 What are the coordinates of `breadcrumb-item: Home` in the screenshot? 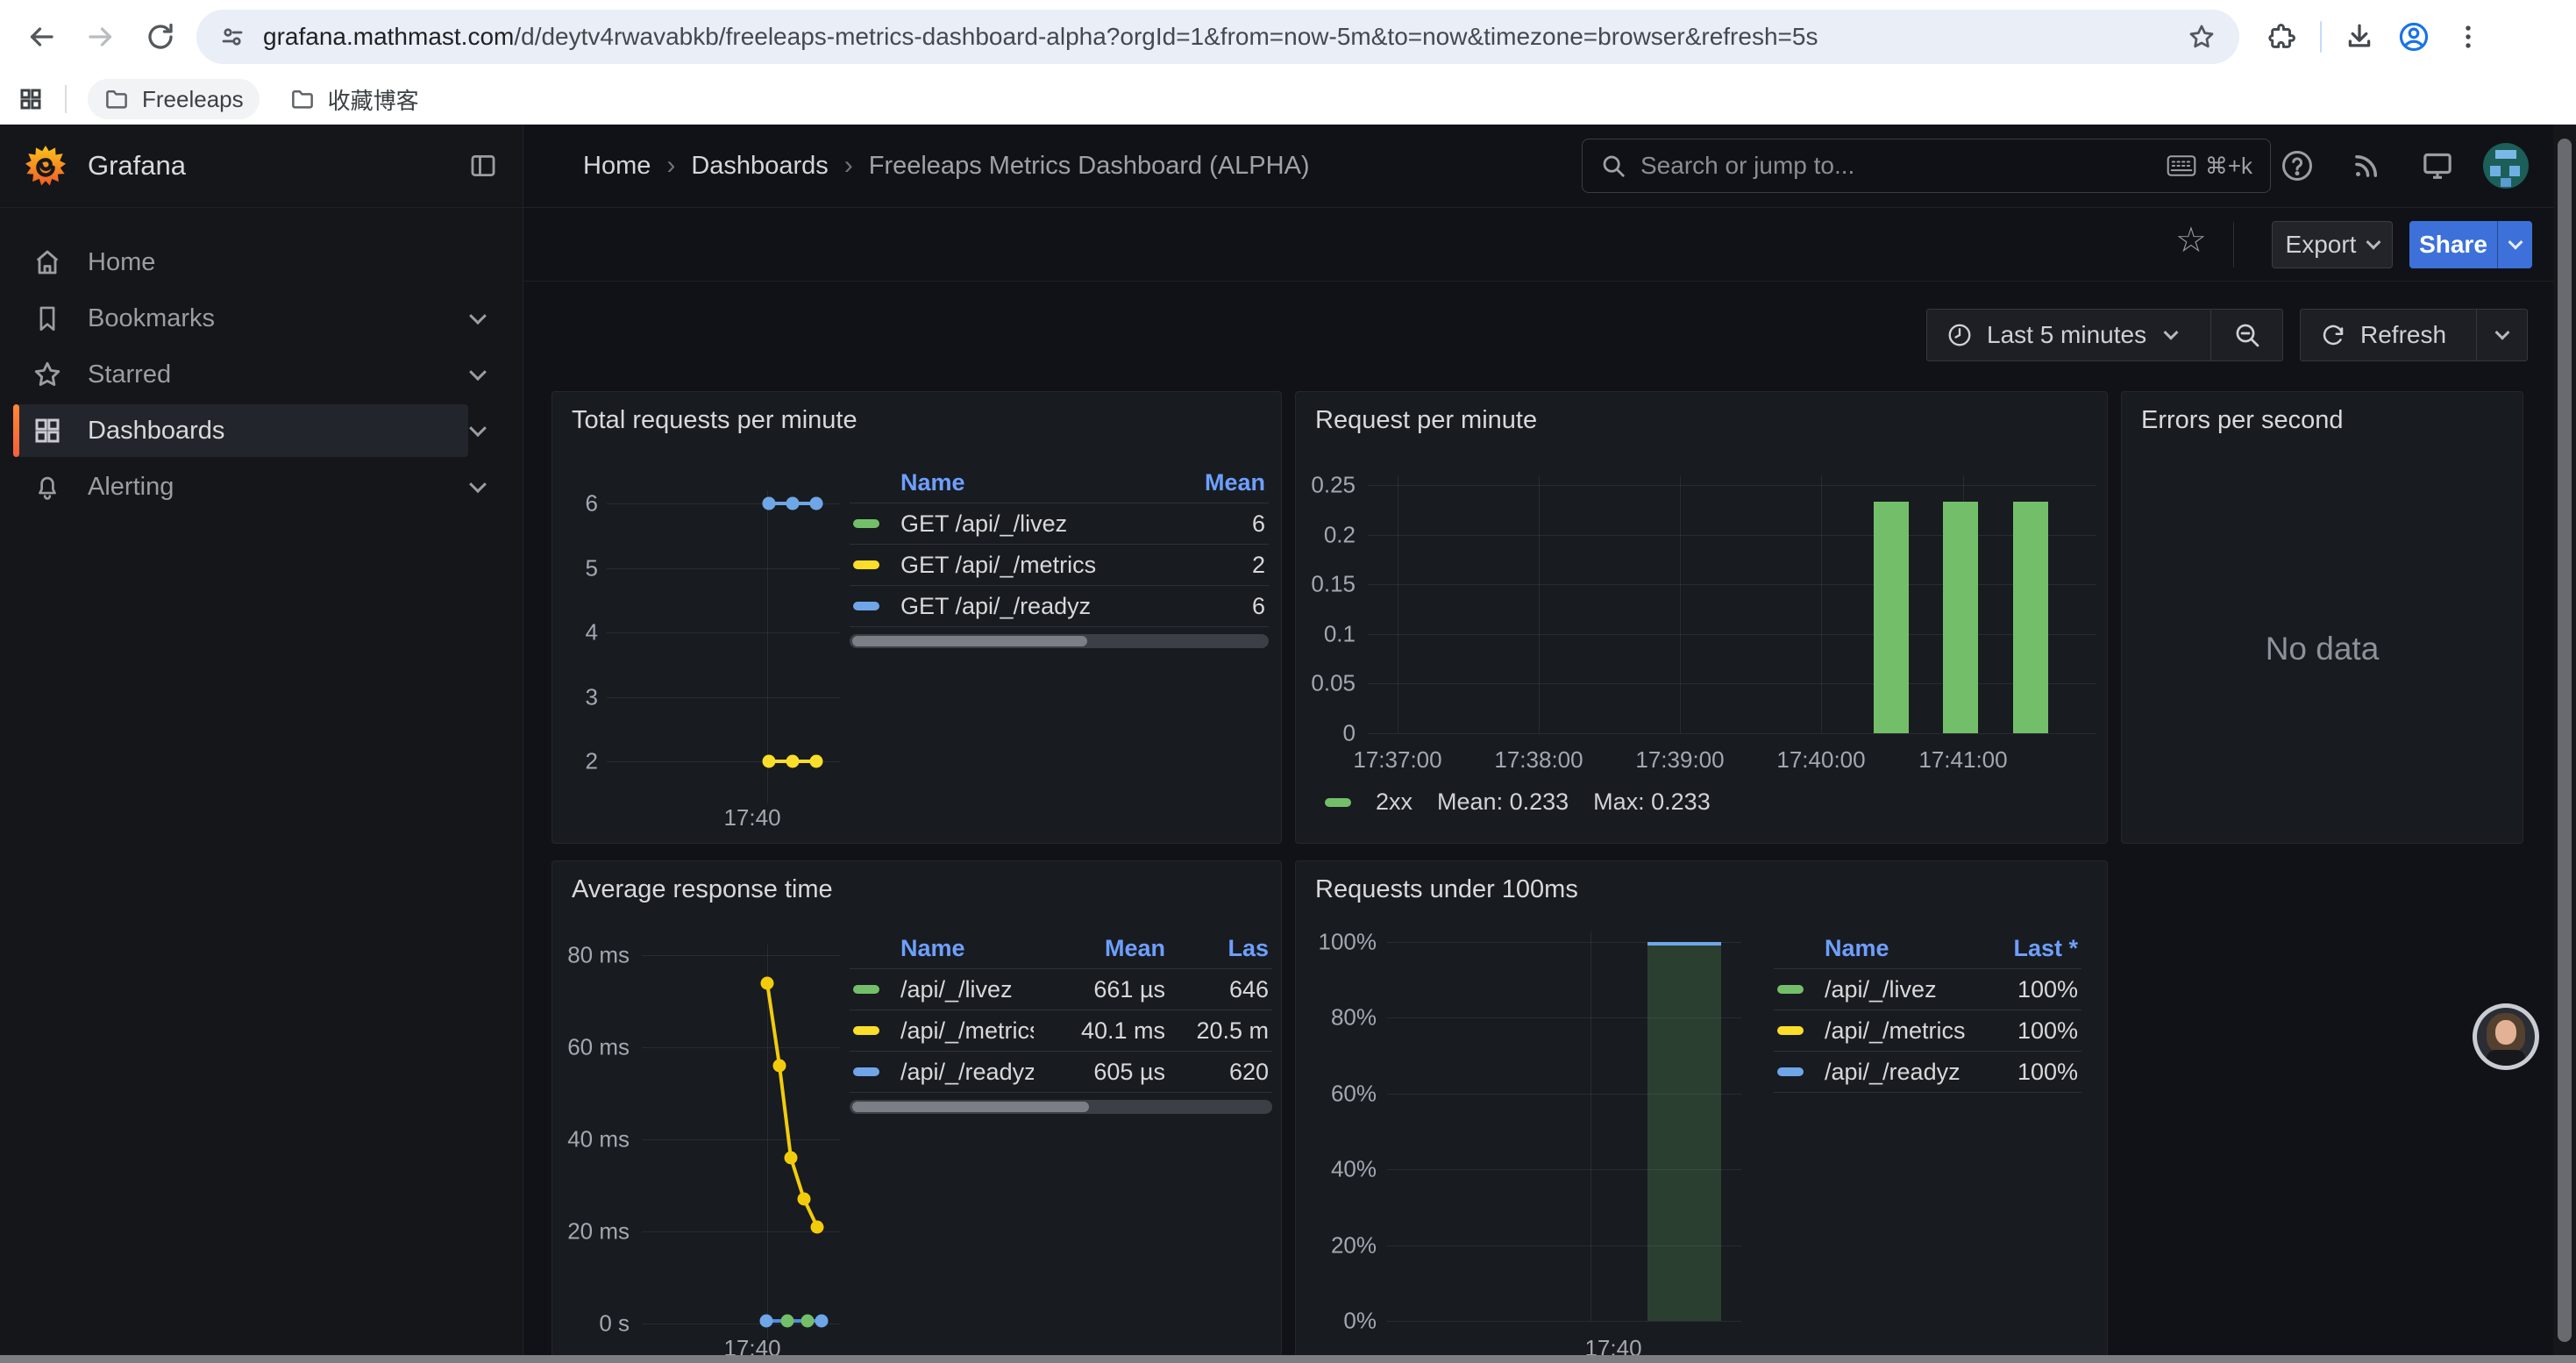 It's located at (617, 165).